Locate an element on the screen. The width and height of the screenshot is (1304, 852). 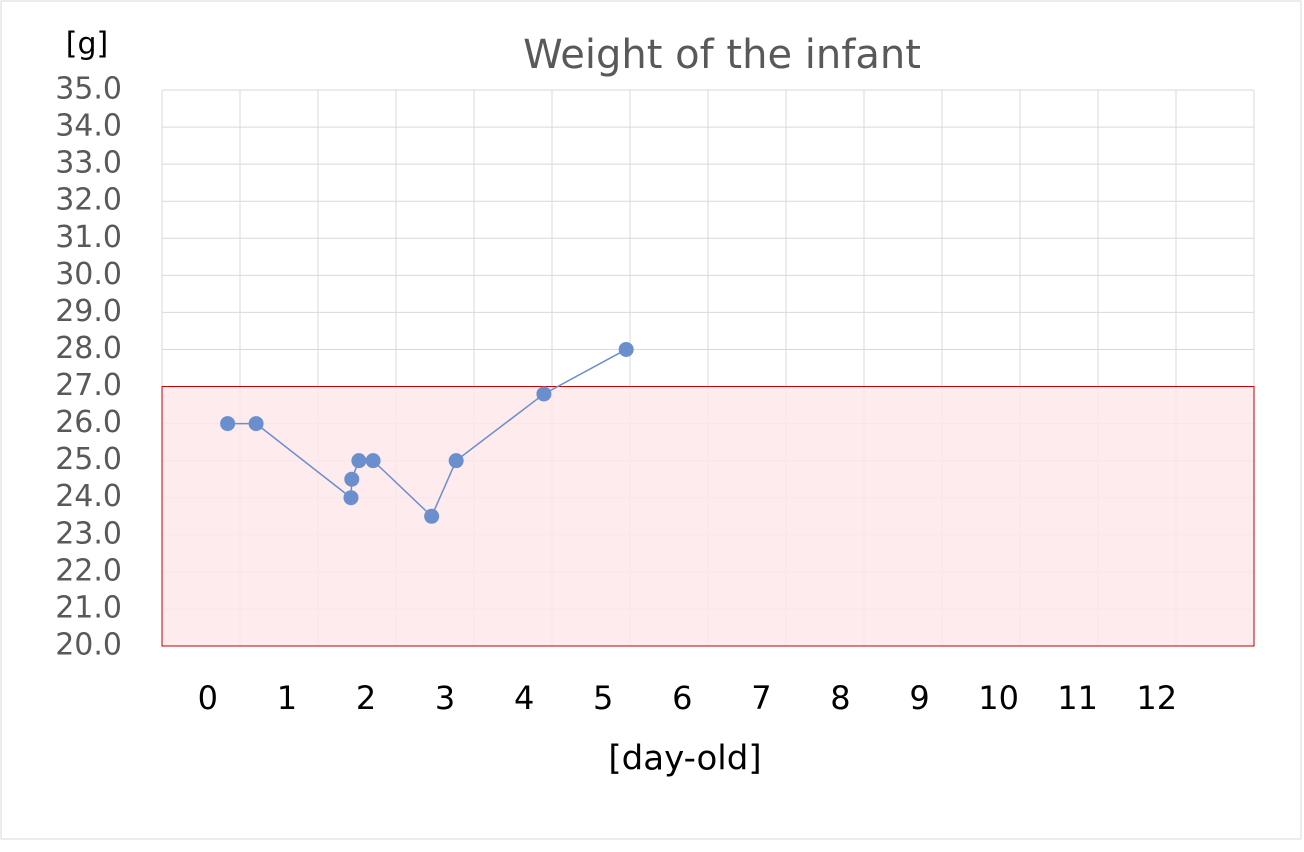
chart-title: Weight of the infant is located at coordinates (722, 55).